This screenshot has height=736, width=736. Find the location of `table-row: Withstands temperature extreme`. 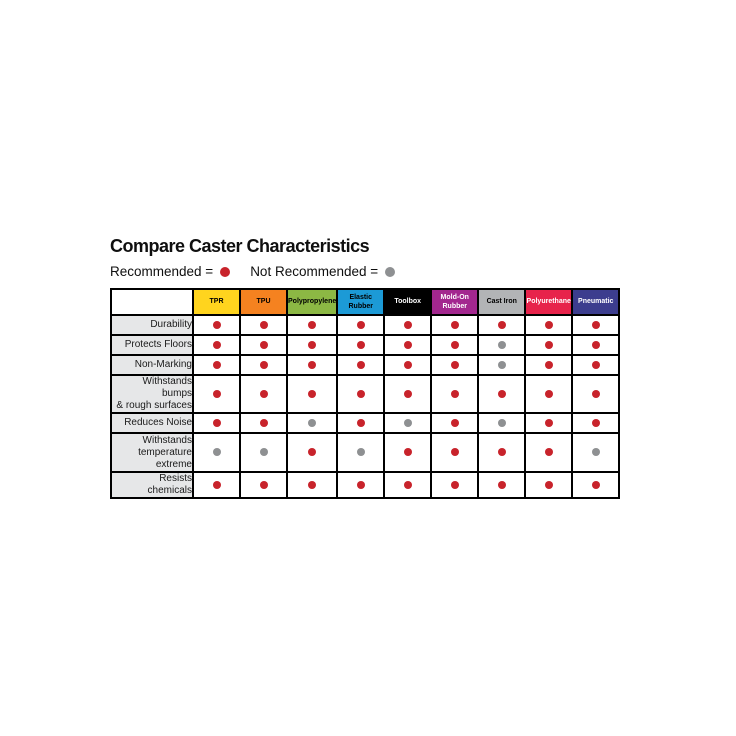

table-row: Withstands temperature extreme is located at coordinates (365, 452).